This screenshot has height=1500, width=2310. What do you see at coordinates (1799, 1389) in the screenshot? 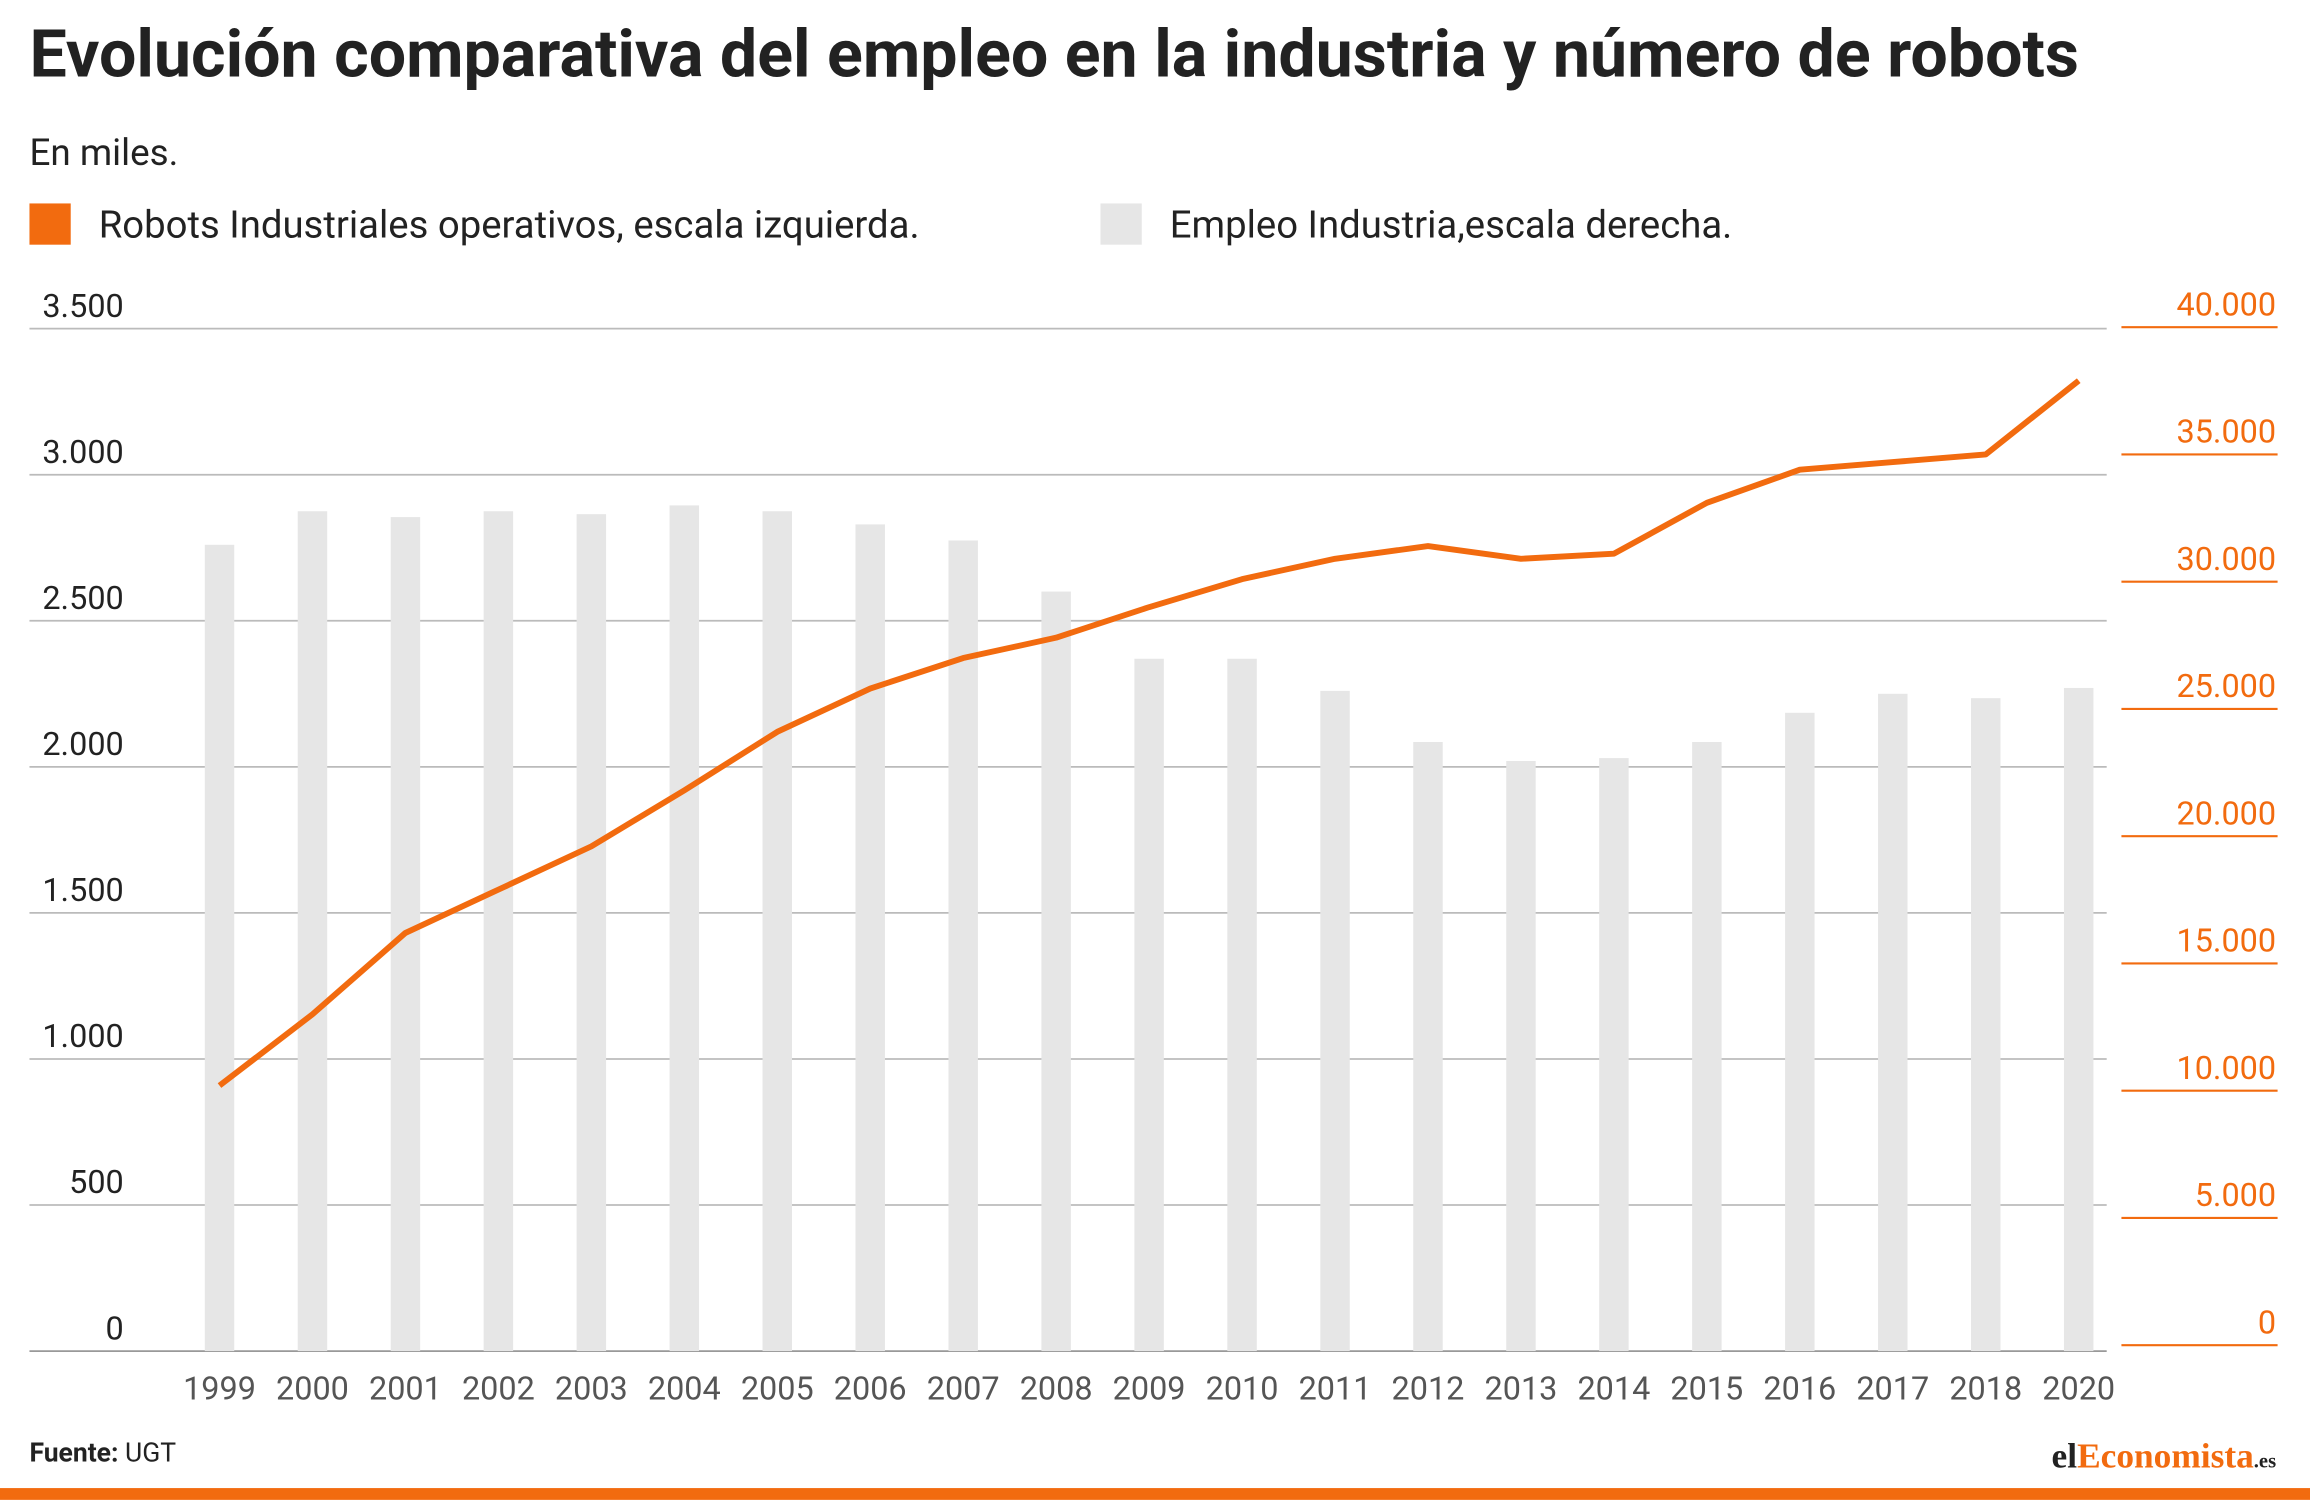
I see `x-tick-label: 2016` at bounding box center [1799, 1389].